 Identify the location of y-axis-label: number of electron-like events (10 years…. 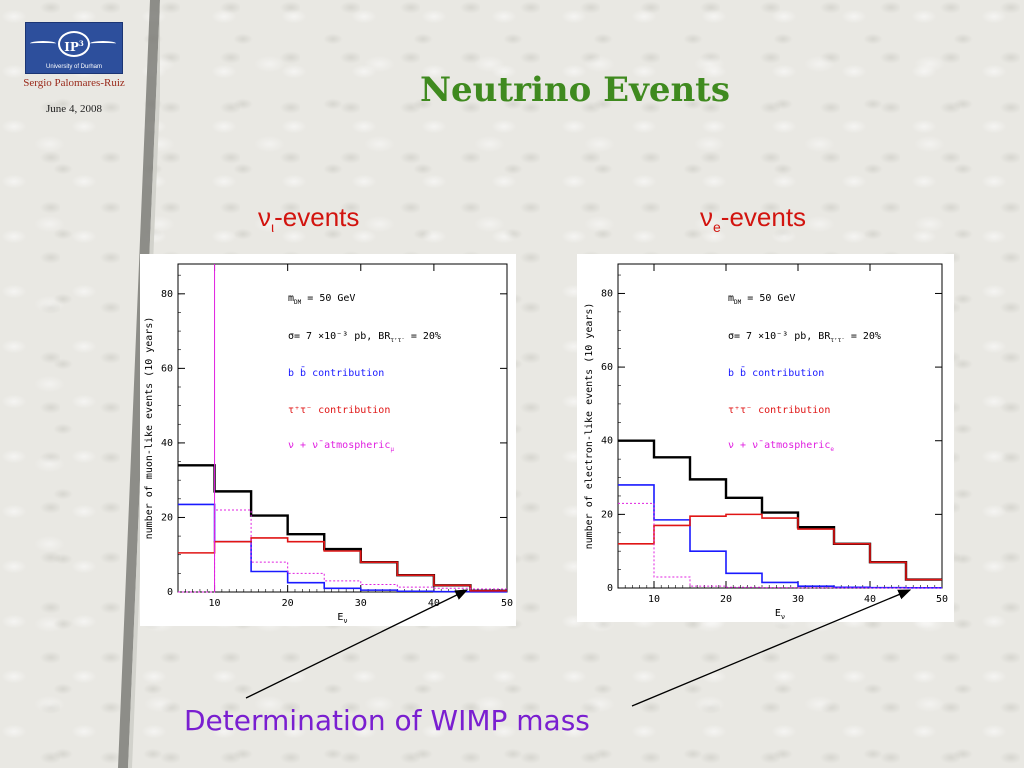
(589, 426).